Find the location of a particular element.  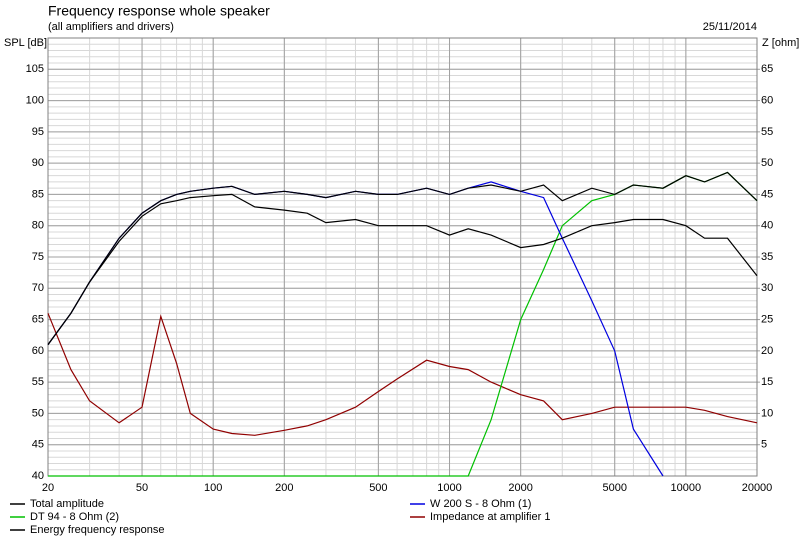

y2-tick-label: 60 is located at coordinates (767, 100).